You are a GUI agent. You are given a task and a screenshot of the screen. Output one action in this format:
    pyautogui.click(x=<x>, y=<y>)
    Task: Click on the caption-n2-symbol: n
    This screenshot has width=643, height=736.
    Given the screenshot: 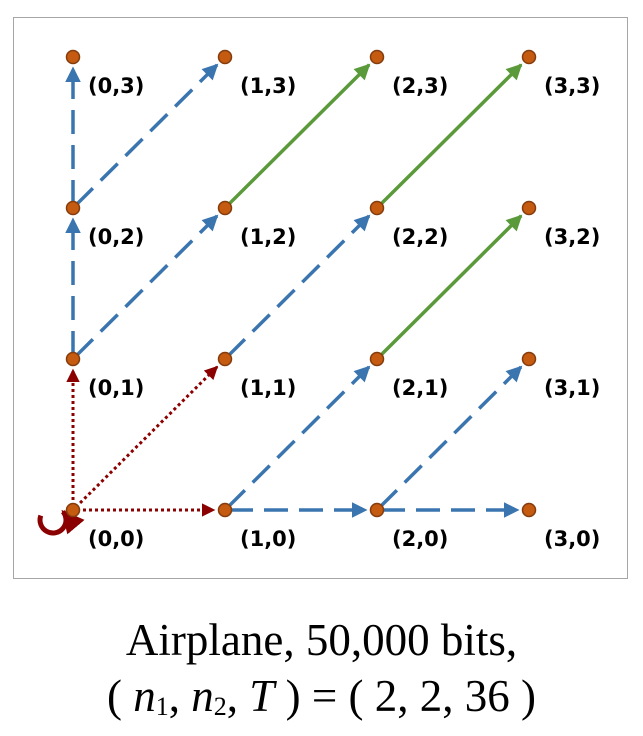 What is the action you would take?
    pyautogui.click(x=202, y=696)
    